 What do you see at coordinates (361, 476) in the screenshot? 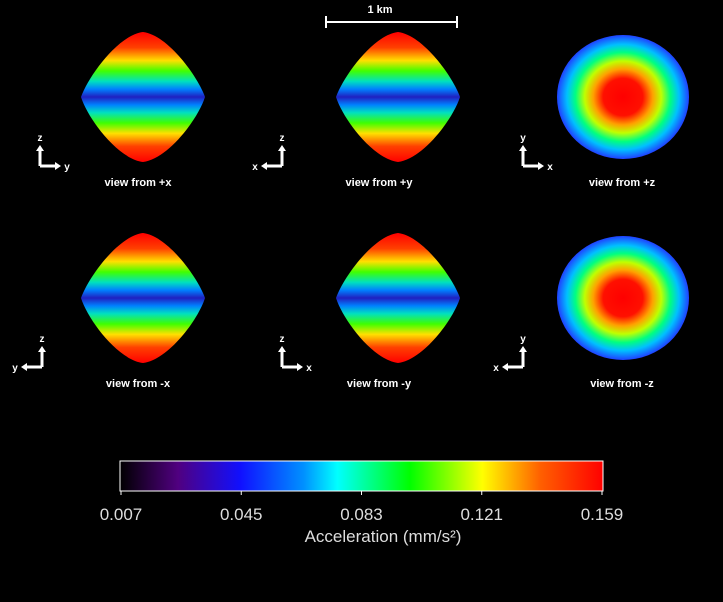
I see `colorbar` at bounding box center [361, 476].